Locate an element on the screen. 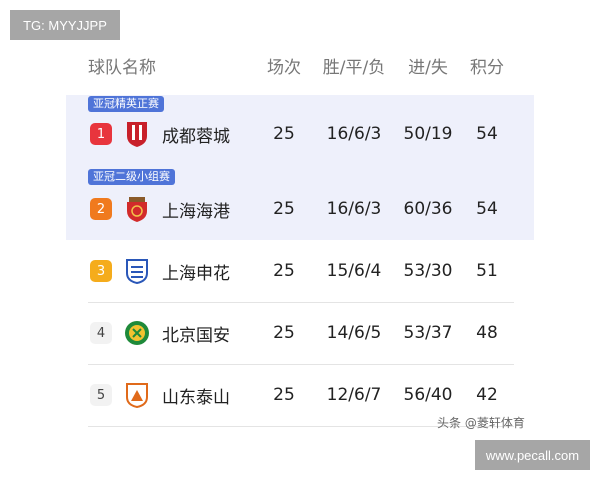  goals: 56/40 is located at coordinates (428, 395).